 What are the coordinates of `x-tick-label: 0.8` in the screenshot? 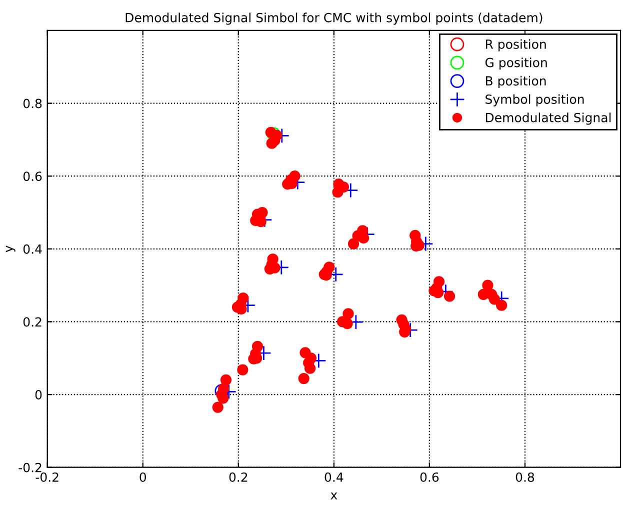 It's located at (525, 477).